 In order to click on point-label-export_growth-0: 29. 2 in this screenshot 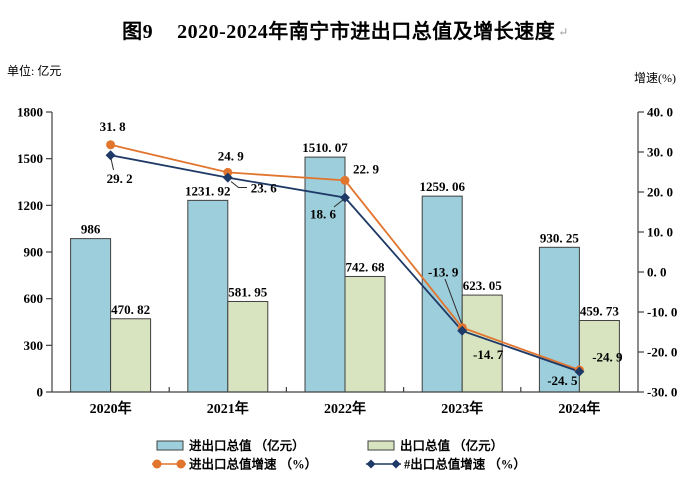, I will do `click(120, 178)`.